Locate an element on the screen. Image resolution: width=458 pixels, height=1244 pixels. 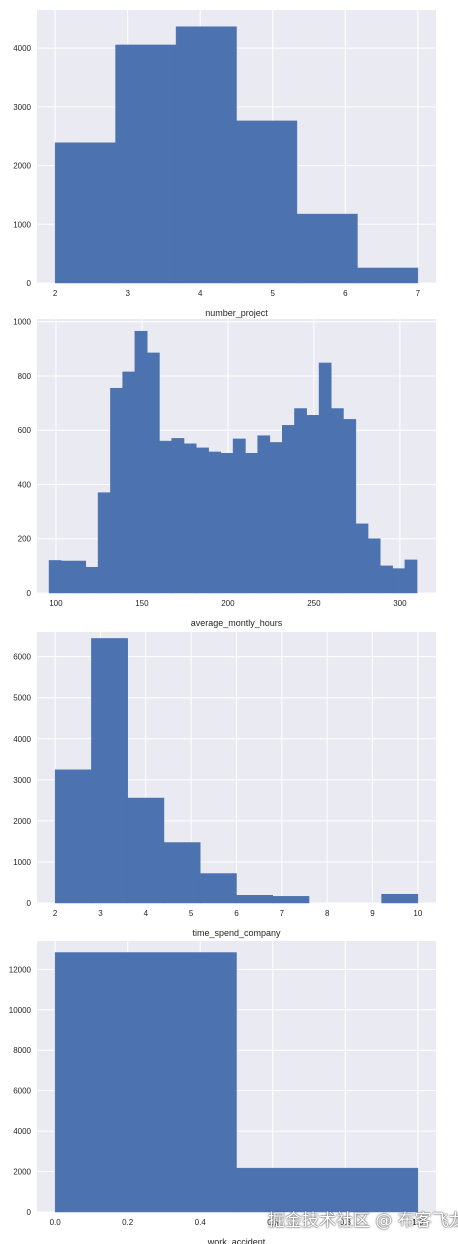
y-tick-label: 800 is located at coordinates (25, 376).